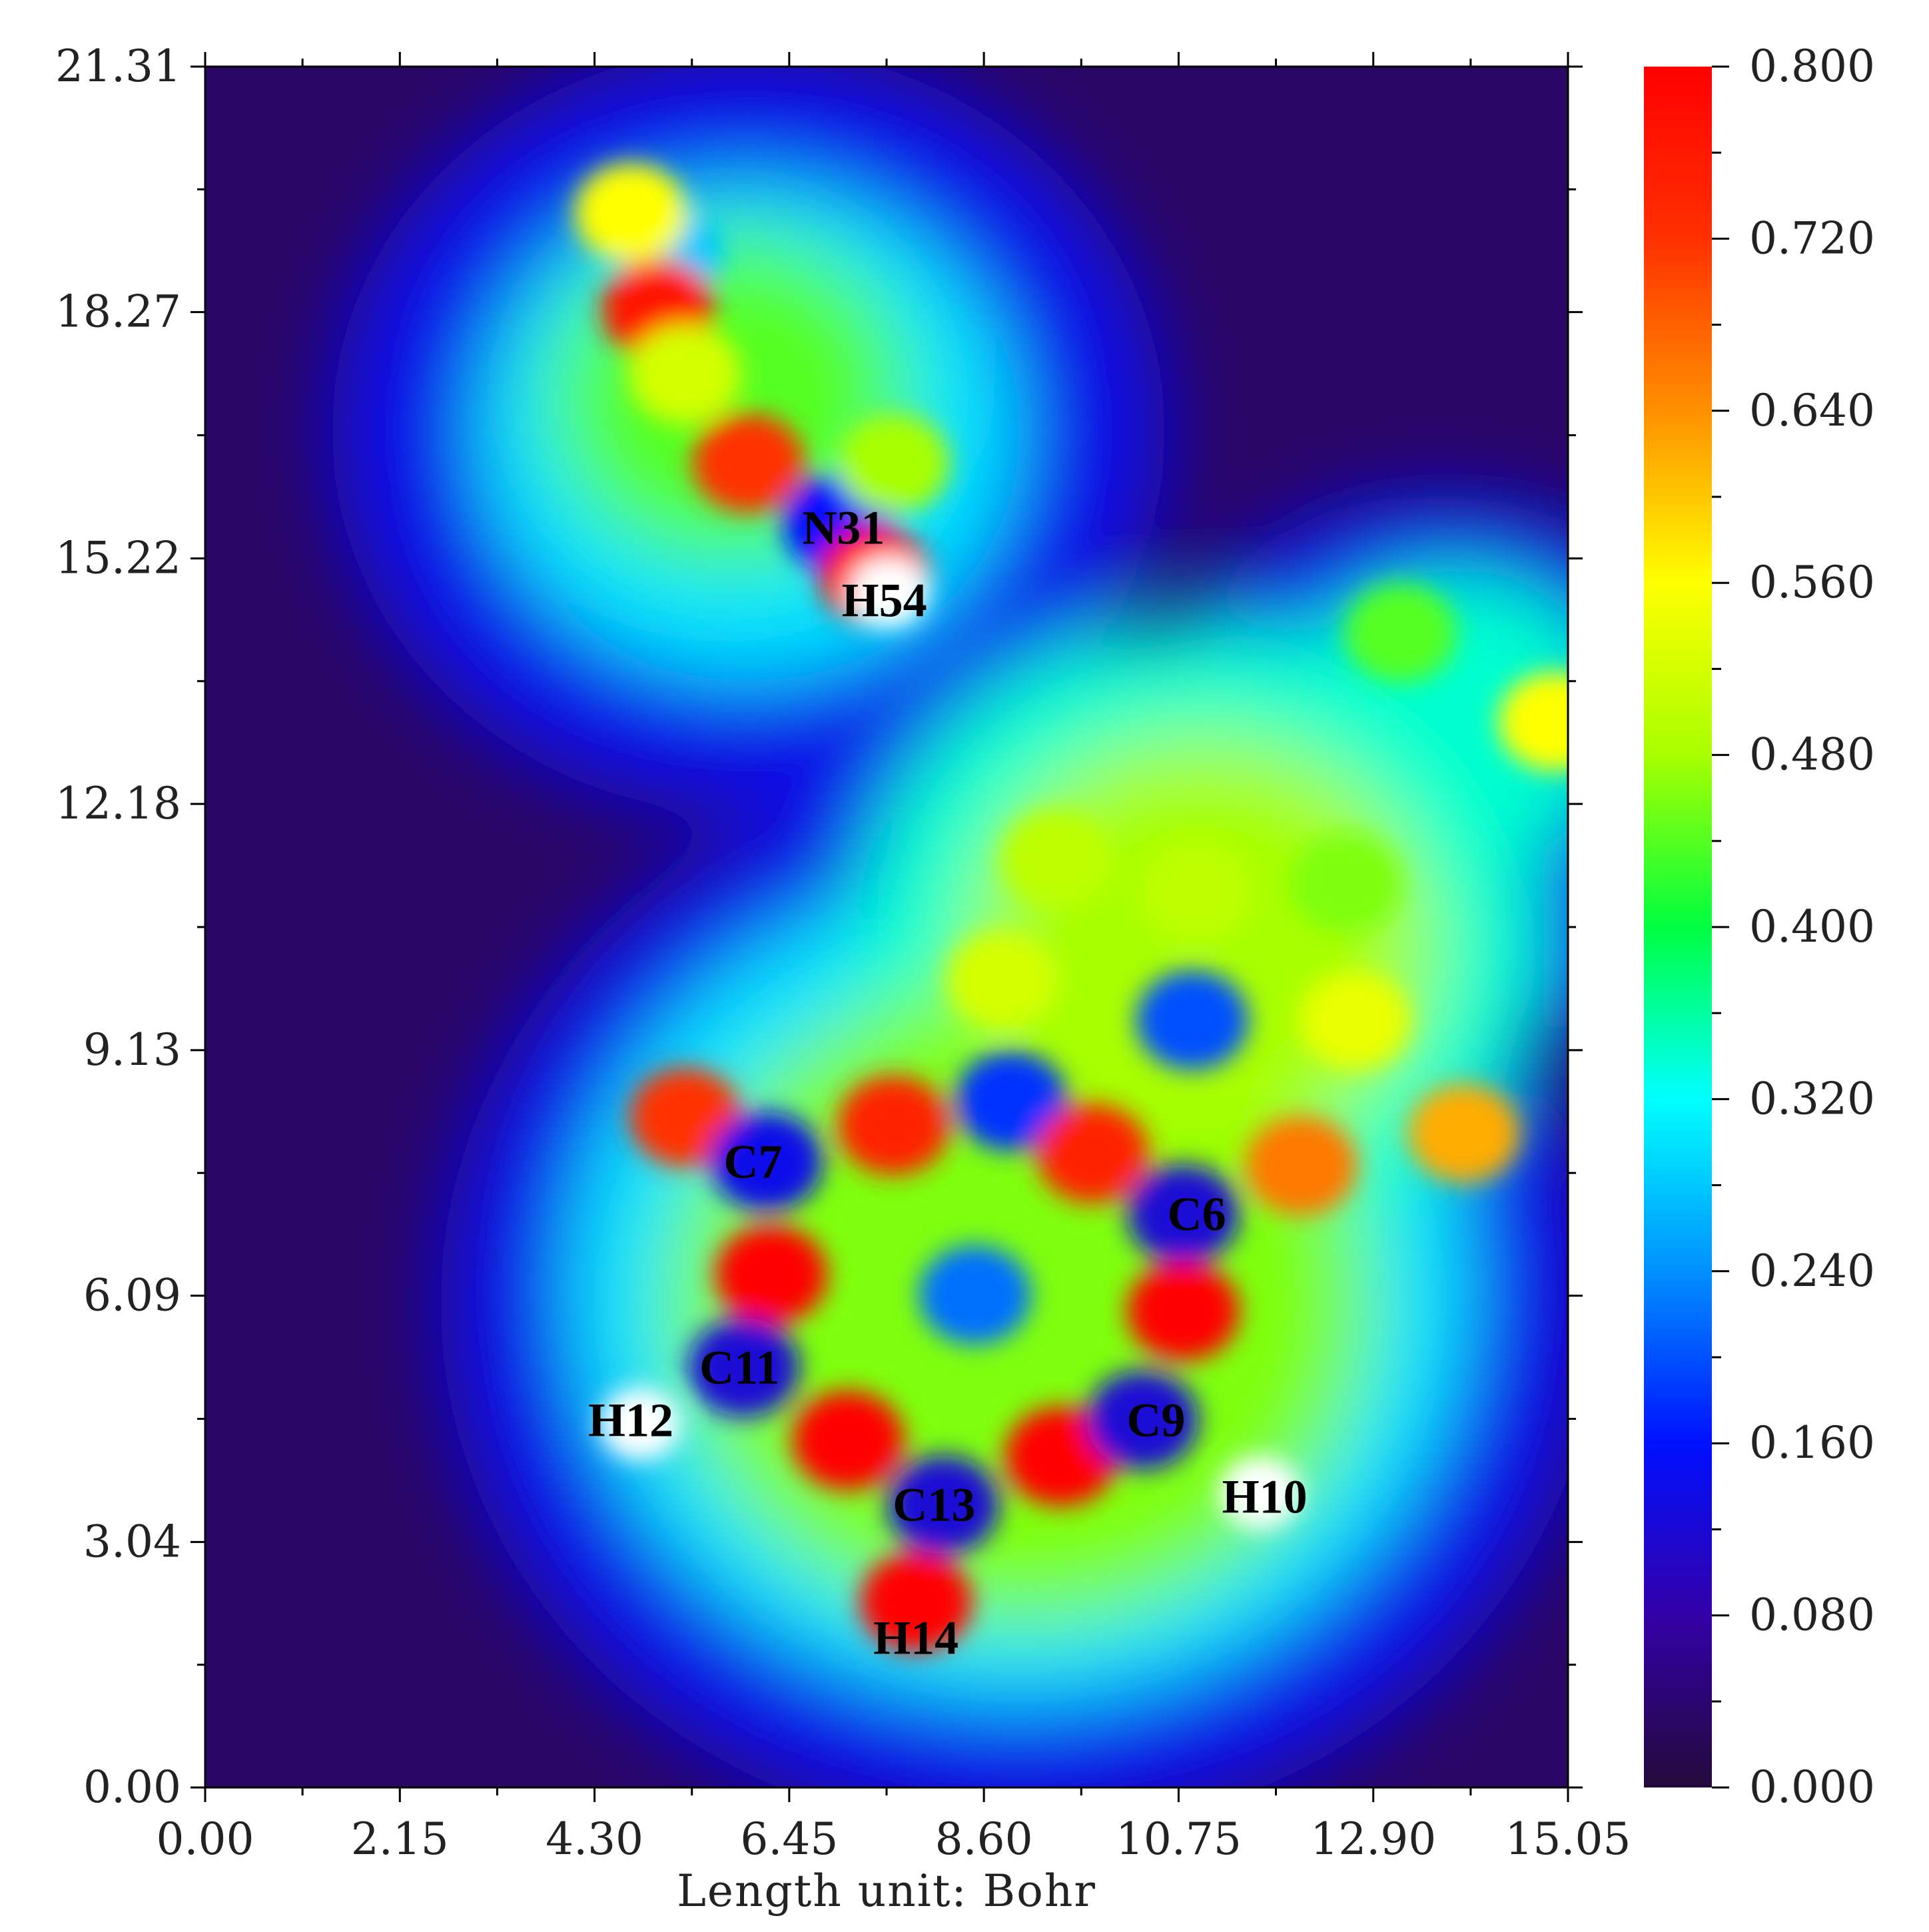  I want to click on colorbar-tick-label: 0.000, so click(1812, 1787).